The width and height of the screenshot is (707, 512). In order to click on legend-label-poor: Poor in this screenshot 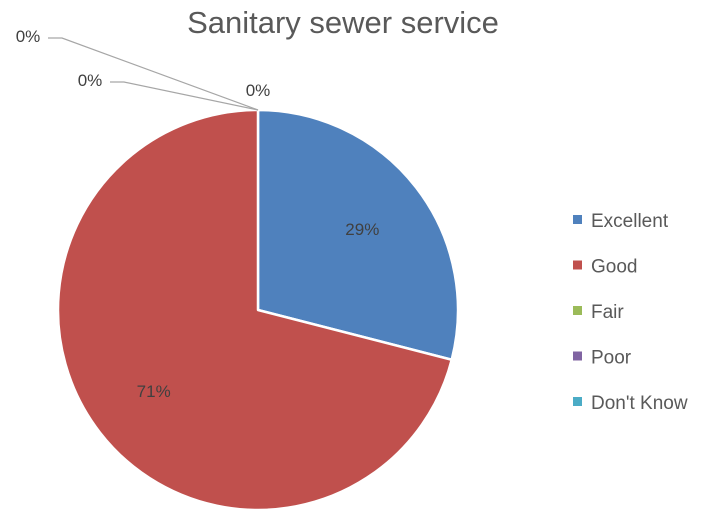, I will do `click(611, 358)`.